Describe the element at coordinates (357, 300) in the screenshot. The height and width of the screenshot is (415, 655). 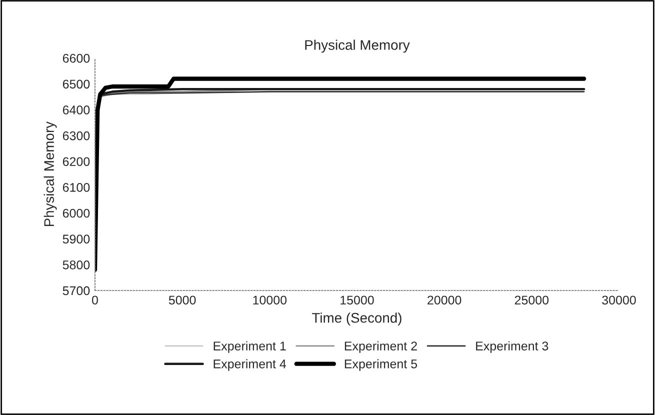
I see `x-tick-label: 15000` at that location.